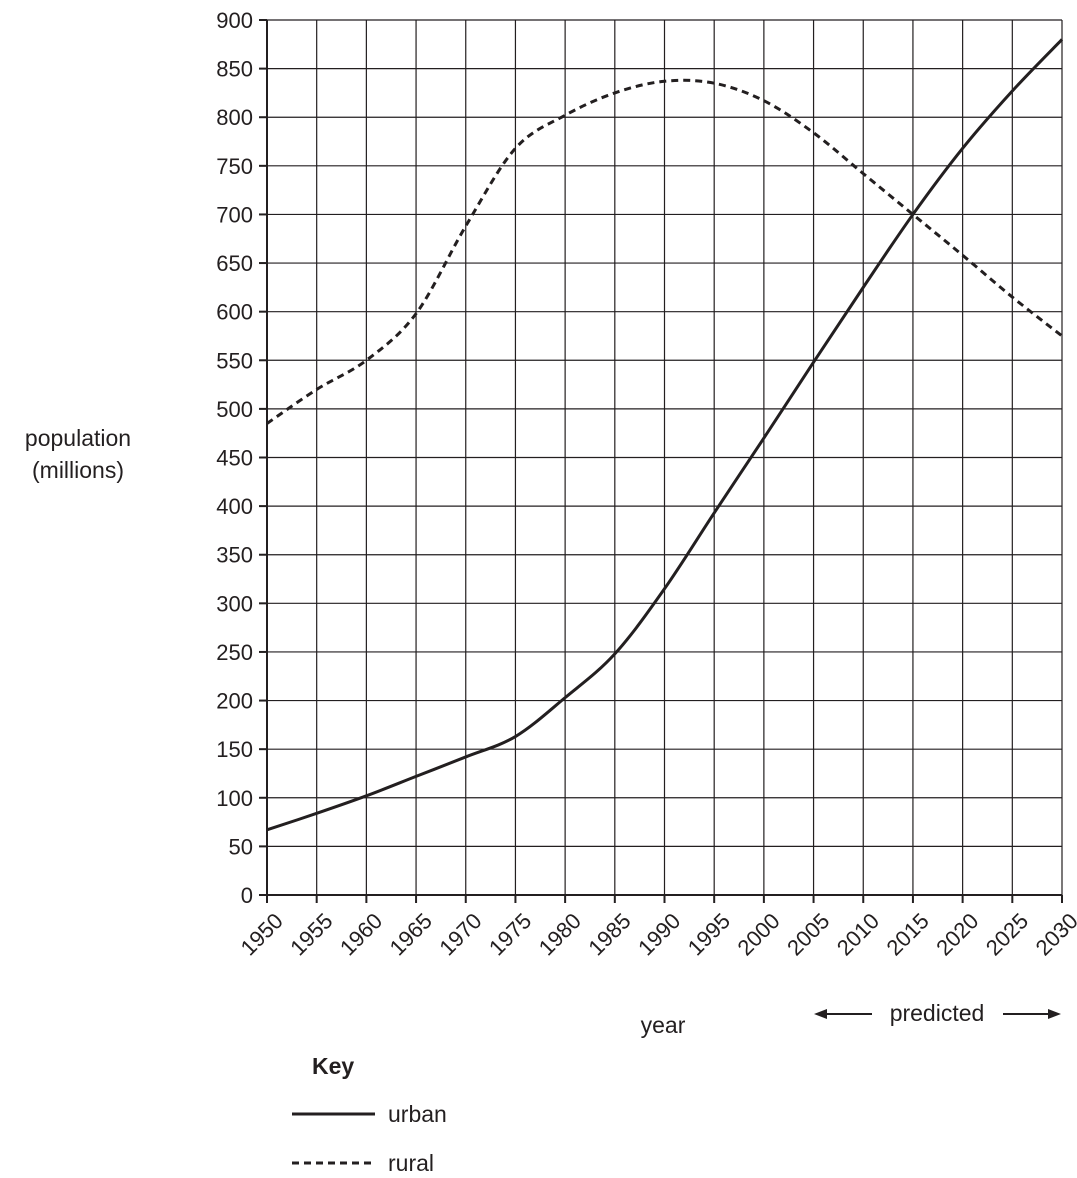 This screenshot has height=1178, width=1077. Describe the element at coordinates (361, 934) in the screenshot. I see `x-tick-label: 1960` at that location.